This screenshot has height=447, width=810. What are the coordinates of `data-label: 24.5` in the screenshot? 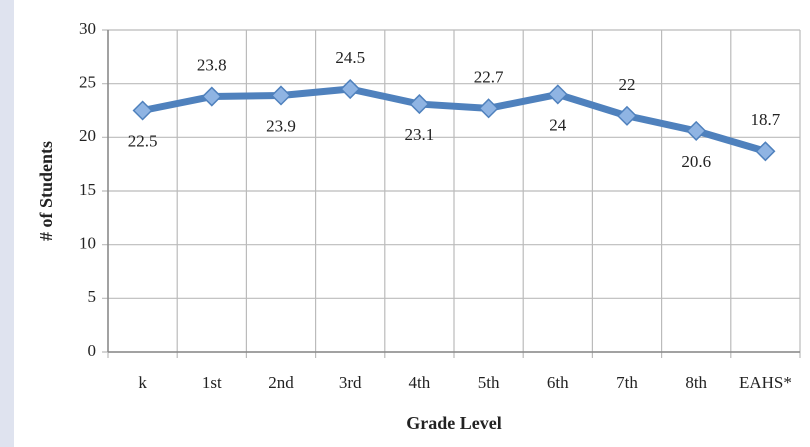 It's located at (350, 57).